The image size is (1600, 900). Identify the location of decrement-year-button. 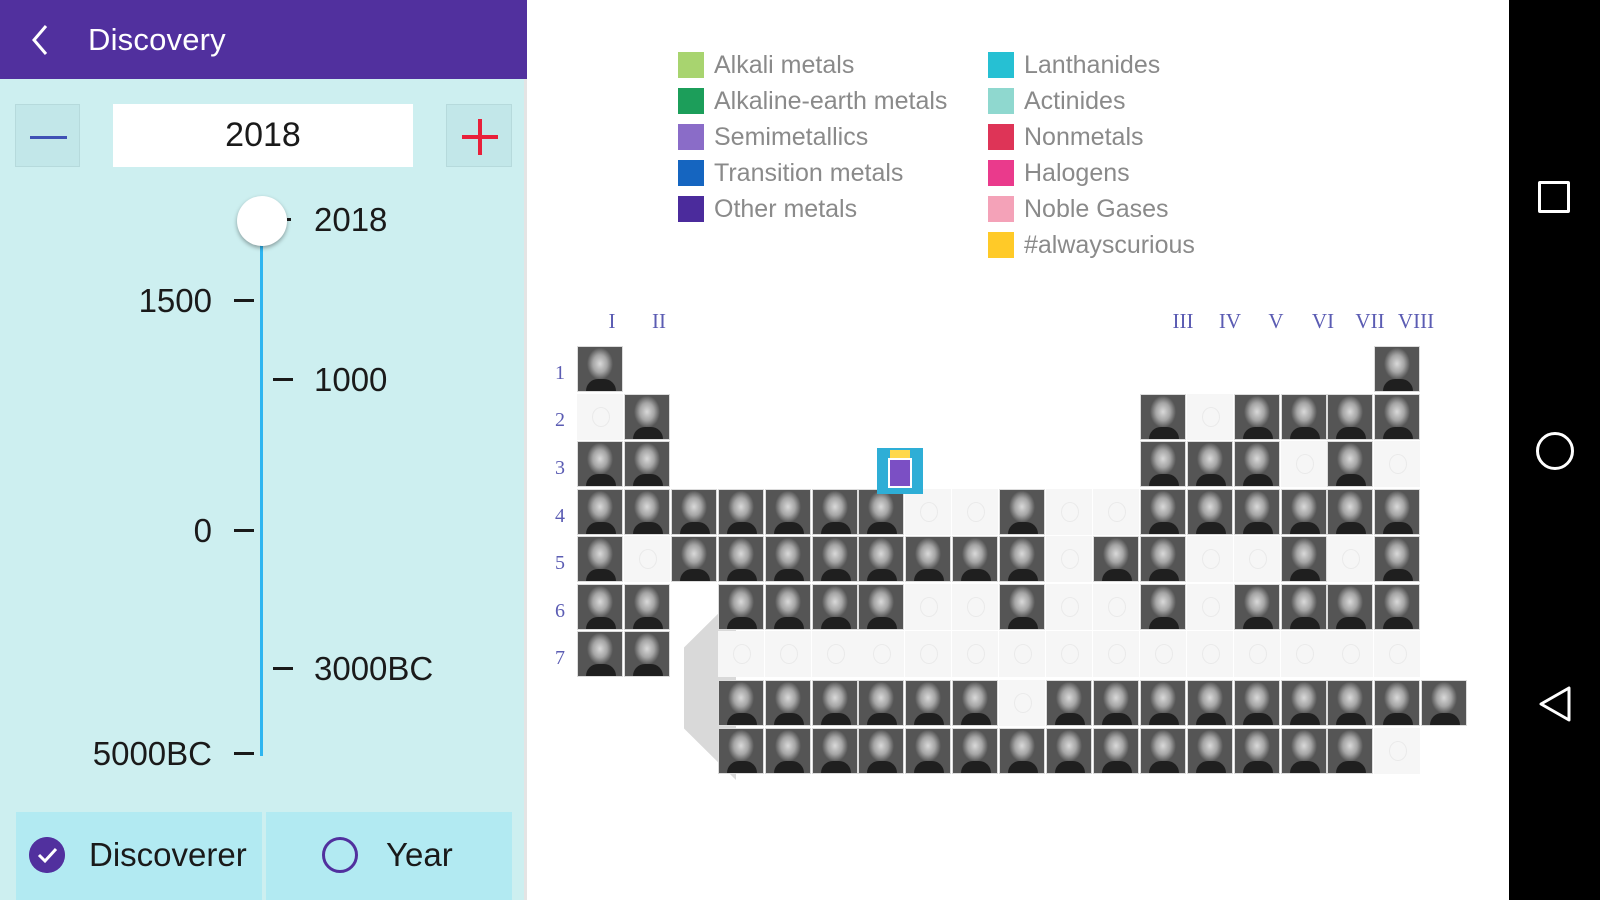
(47, 135).